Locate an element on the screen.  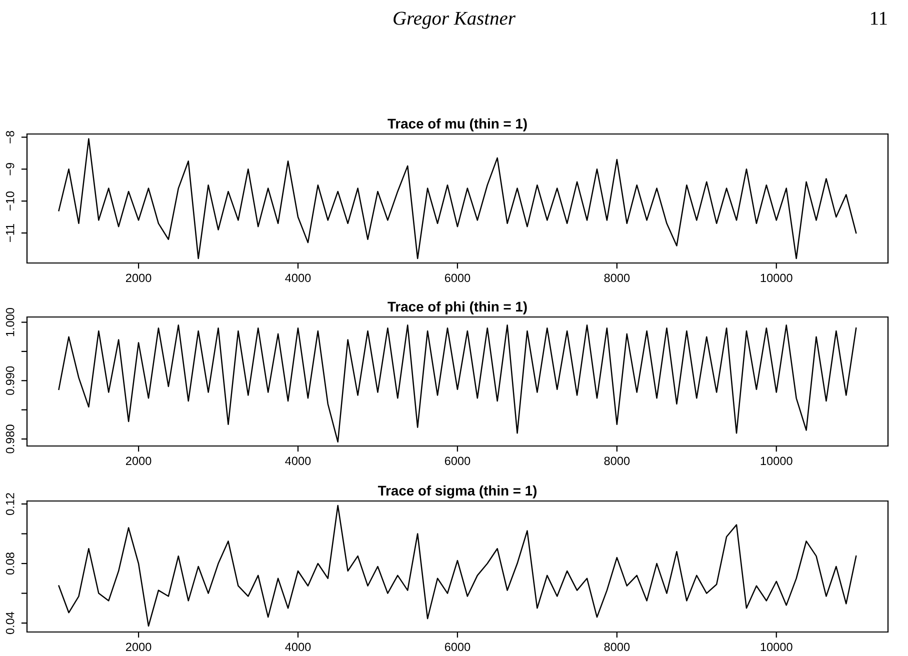
y-tick-label: −10 is located at coordinates (10, 201).